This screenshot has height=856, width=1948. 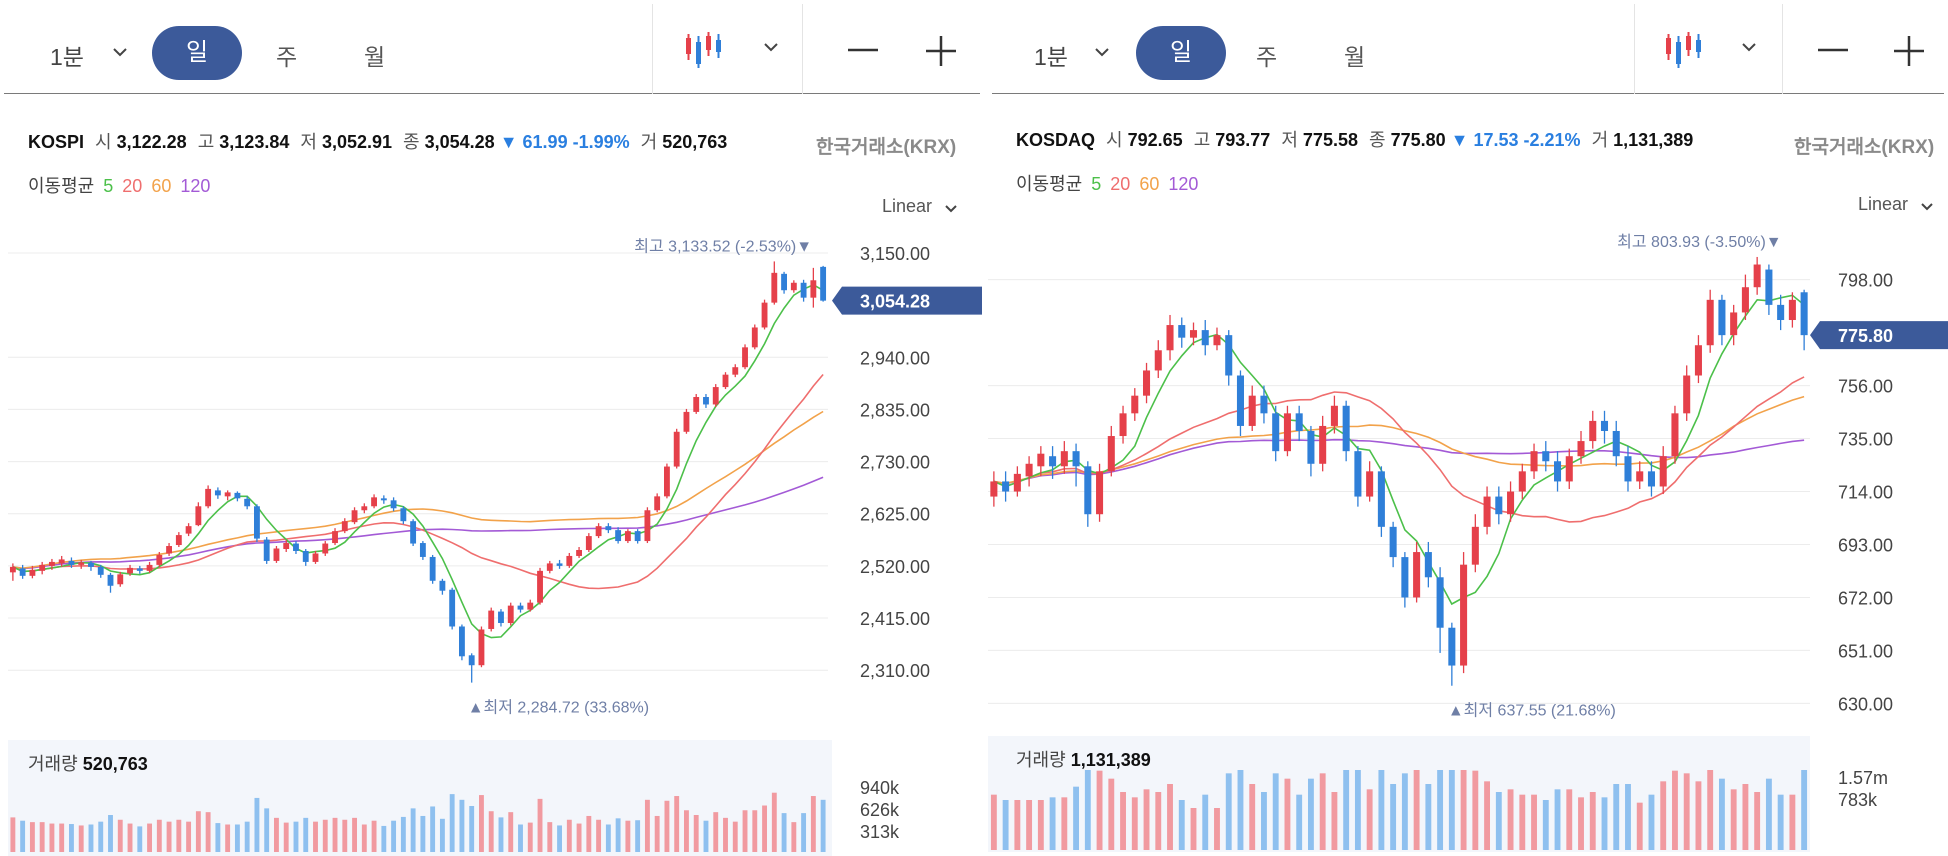 What do you see at coordinates (802, 49) in the screenshot?
I see `toolbar-divider` at bounding box center [802, 49].